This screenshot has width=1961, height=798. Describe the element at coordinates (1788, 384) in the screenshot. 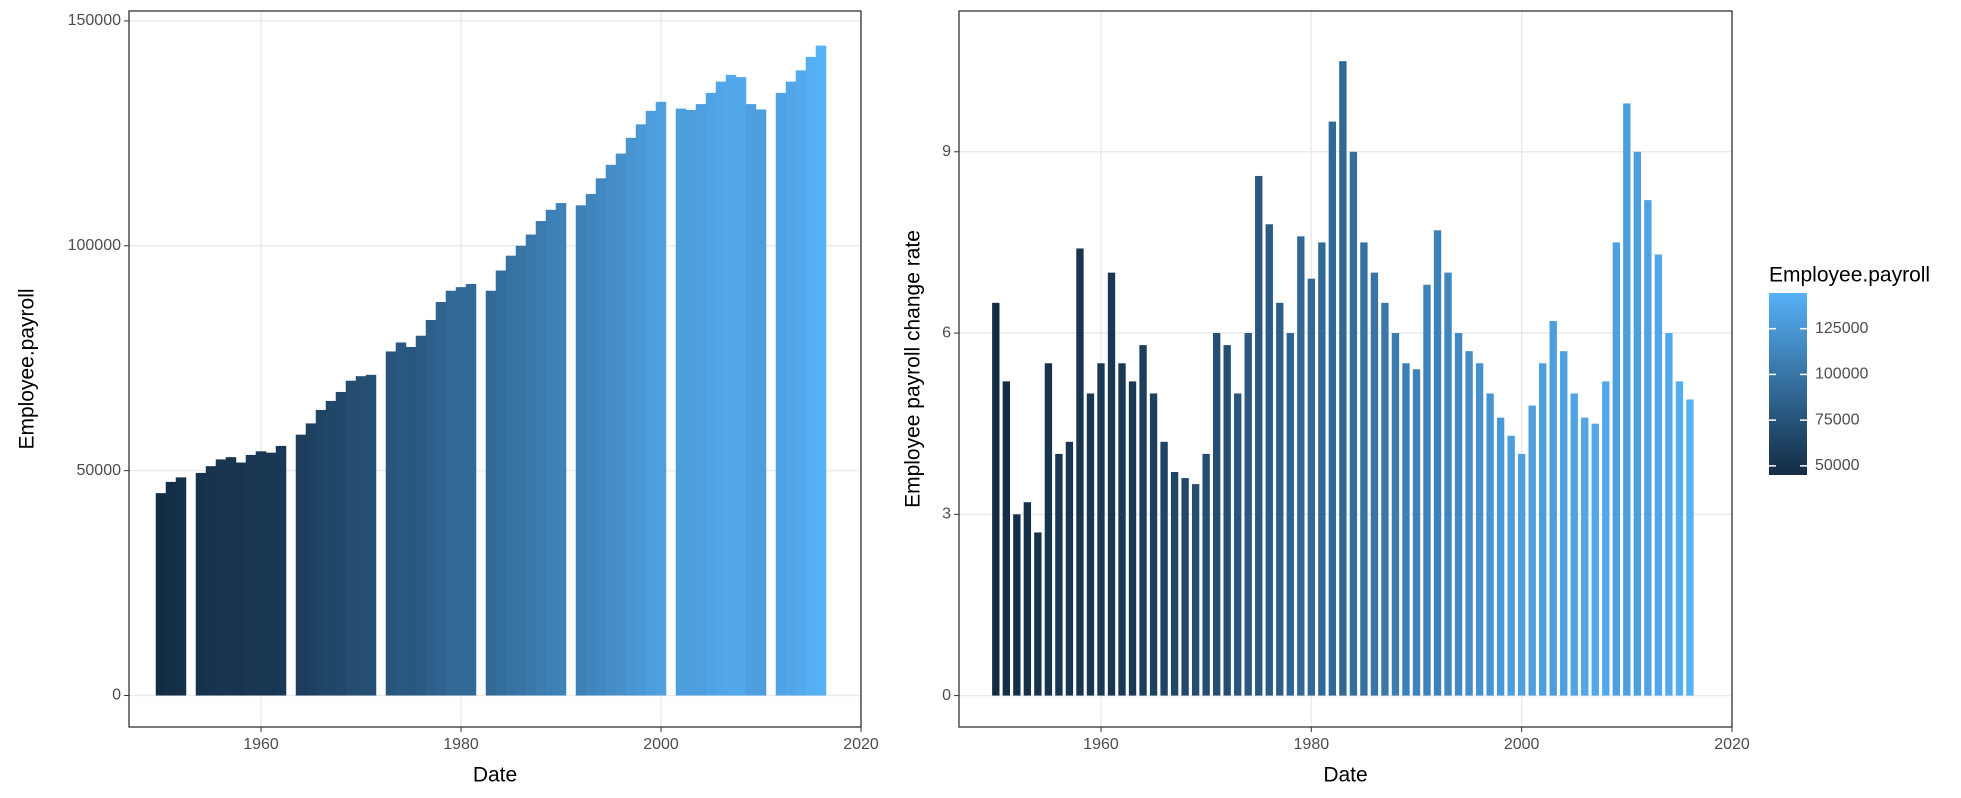

I see `legend-gradient` at that location.